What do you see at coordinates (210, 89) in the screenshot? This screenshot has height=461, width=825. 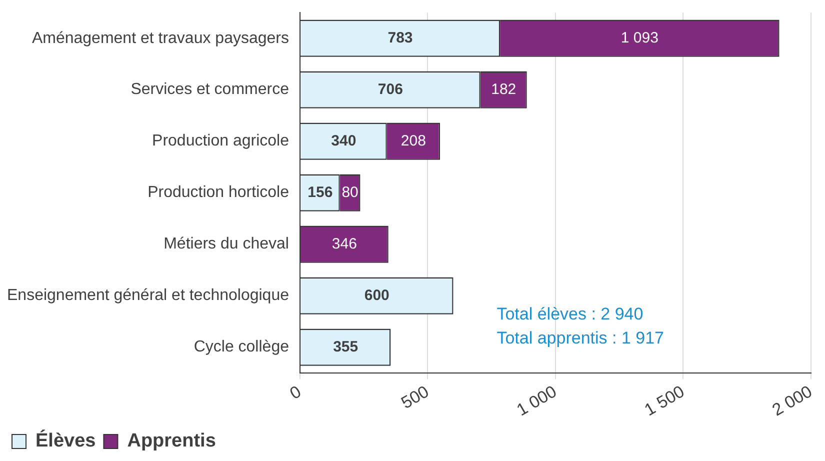 I see `y-tick-label: Services et commerce` at bounding box center [210, 89].